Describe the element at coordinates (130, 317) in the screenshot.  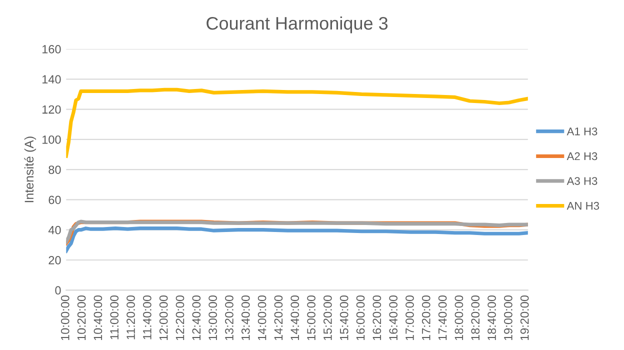
I see `x-tick-label: 11:20:00` at that location.